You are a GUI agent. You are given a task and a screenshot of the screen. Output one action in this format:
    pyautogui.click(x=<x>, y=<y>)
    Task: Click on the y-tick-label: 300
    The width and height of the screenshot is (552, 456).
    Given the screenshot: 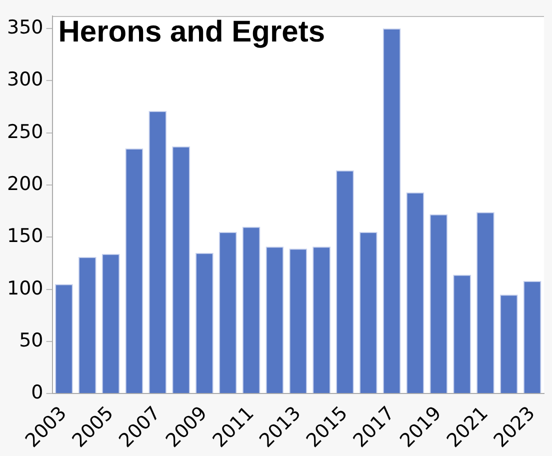 What is the action you would take?
    pyautogui.click(x=25, y=79)
    